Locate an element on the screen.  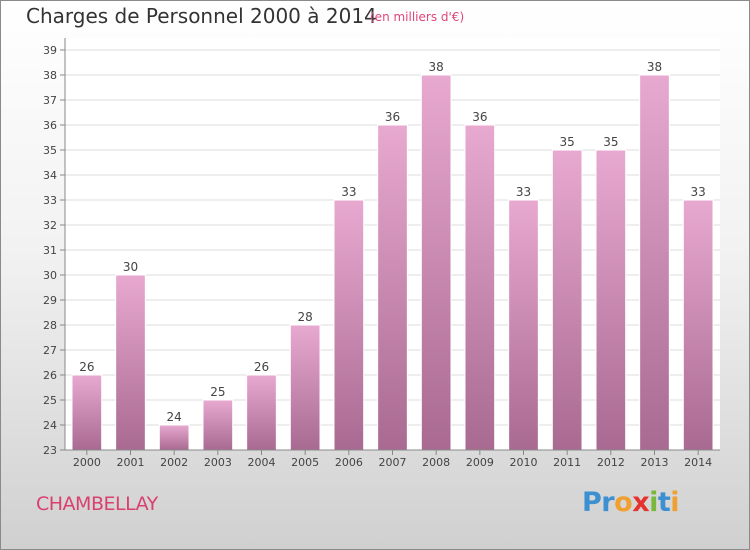
bar-2006 is located at coordinates (349, 325).